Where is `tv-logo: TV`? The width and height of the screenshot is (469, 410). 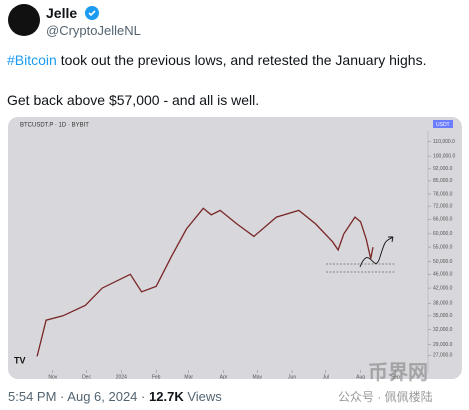 tv-logo: TV is located at coordinates (20, 360).